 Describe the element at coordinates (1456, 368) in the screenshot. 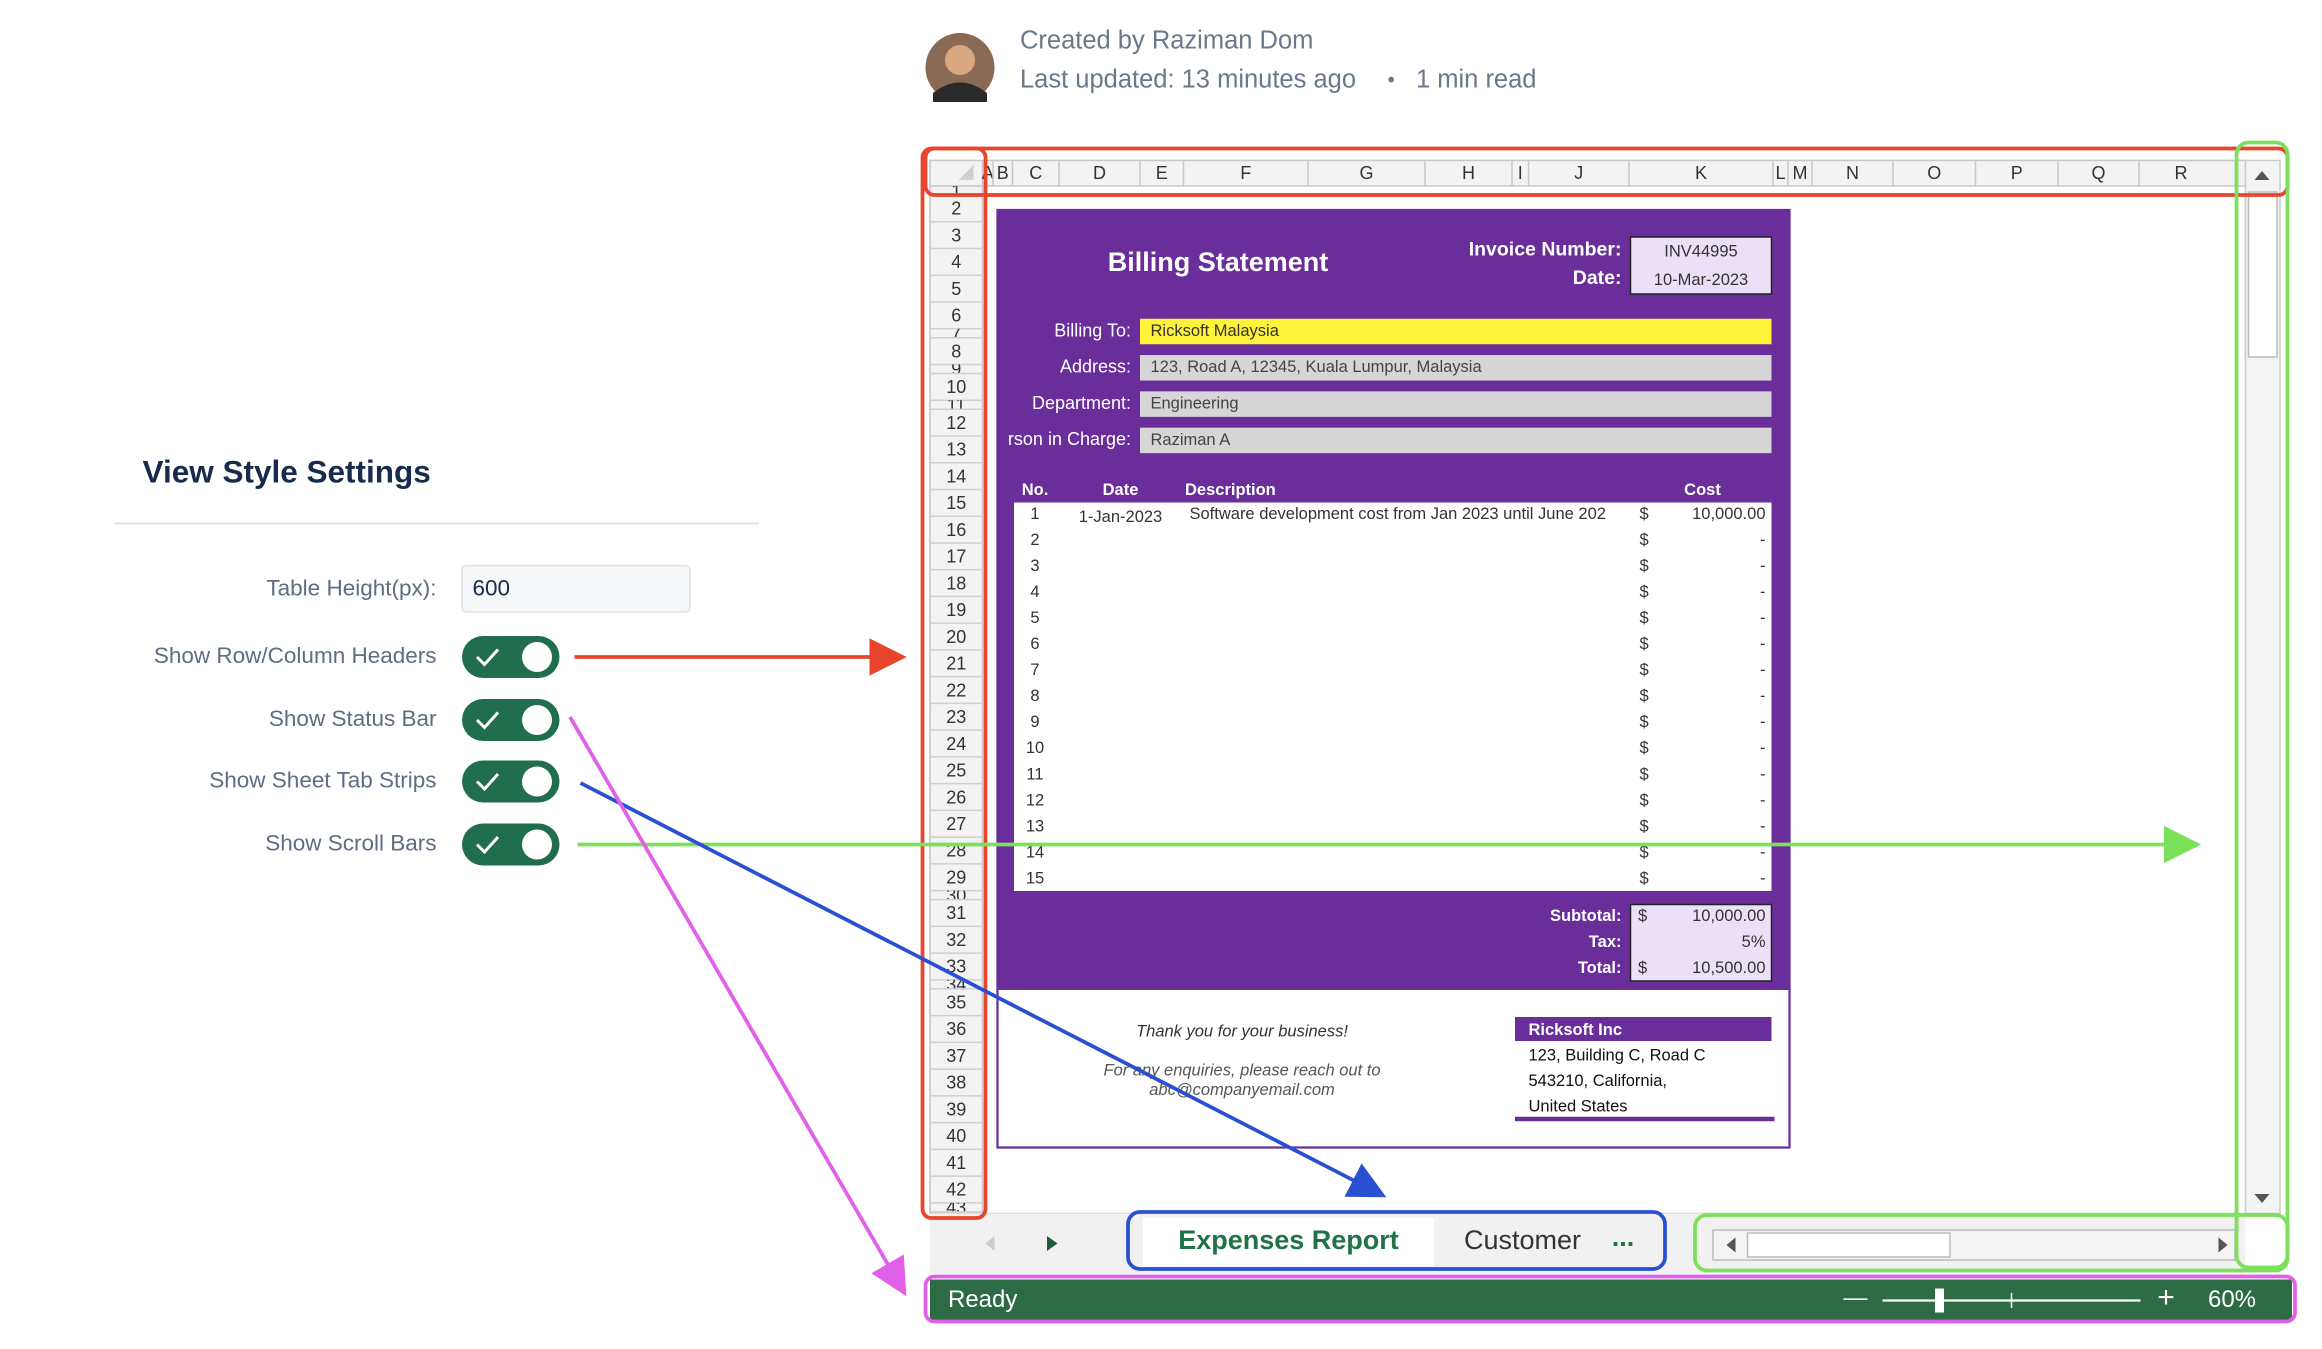

I see `field-box` at that location.